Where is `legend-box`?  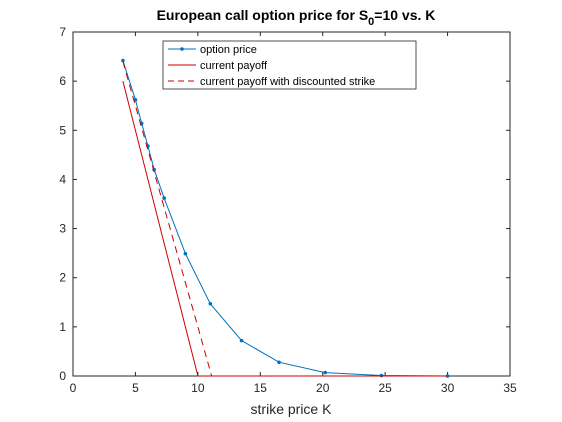
legend-box is located at coordinates (289, 65).